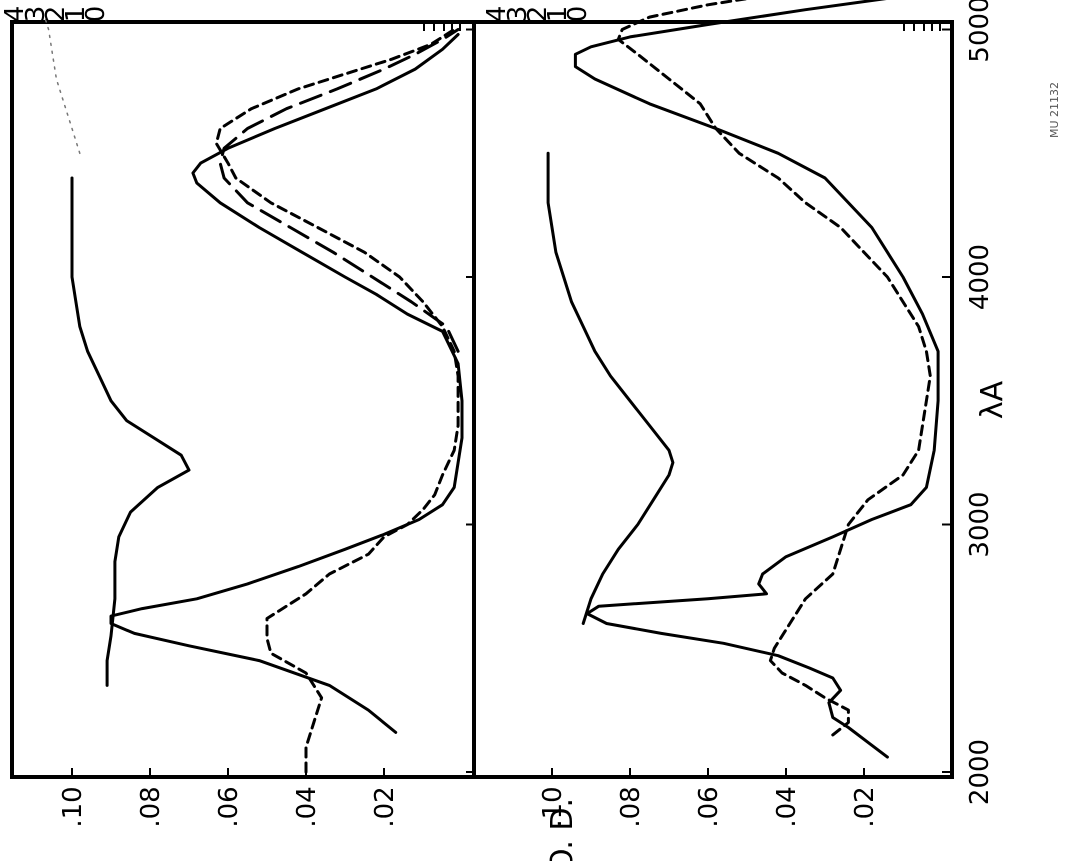 The height and width of the screenshot is (861, 1068). I want to click on figure-code: MU 21132, so click(1054, 110).